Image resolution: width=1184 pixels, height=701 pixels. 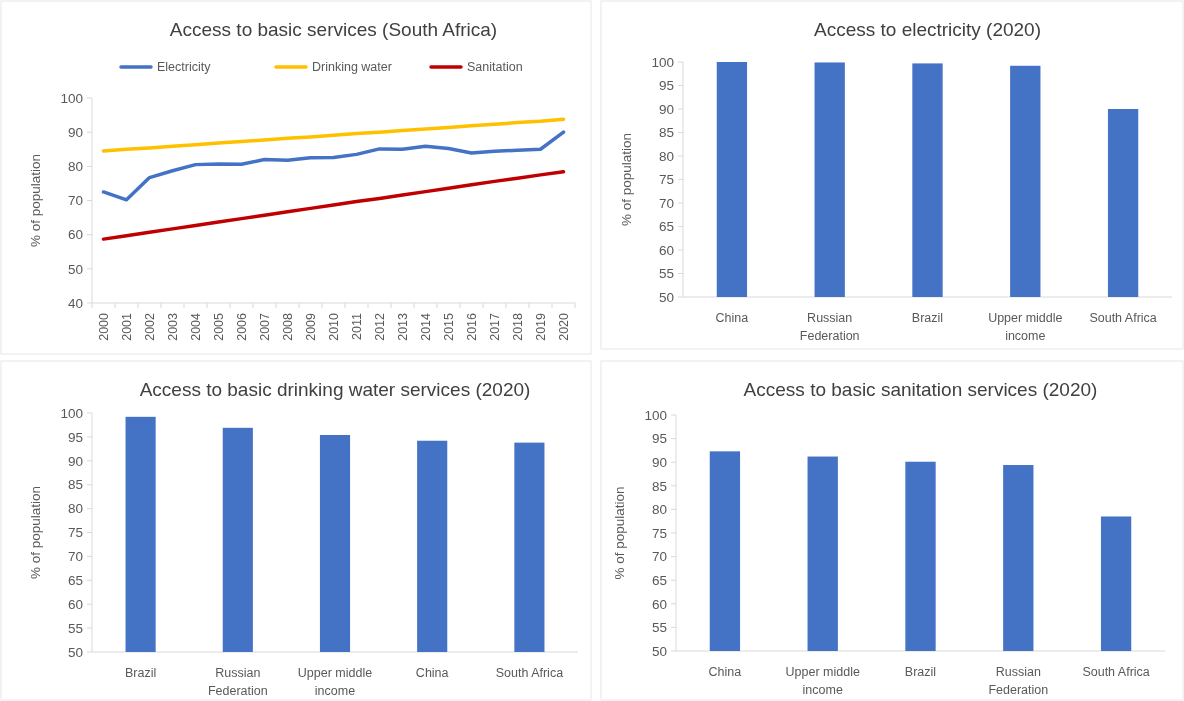 I want to click on x-tick-label: 2000, so click(x=103, y=326).